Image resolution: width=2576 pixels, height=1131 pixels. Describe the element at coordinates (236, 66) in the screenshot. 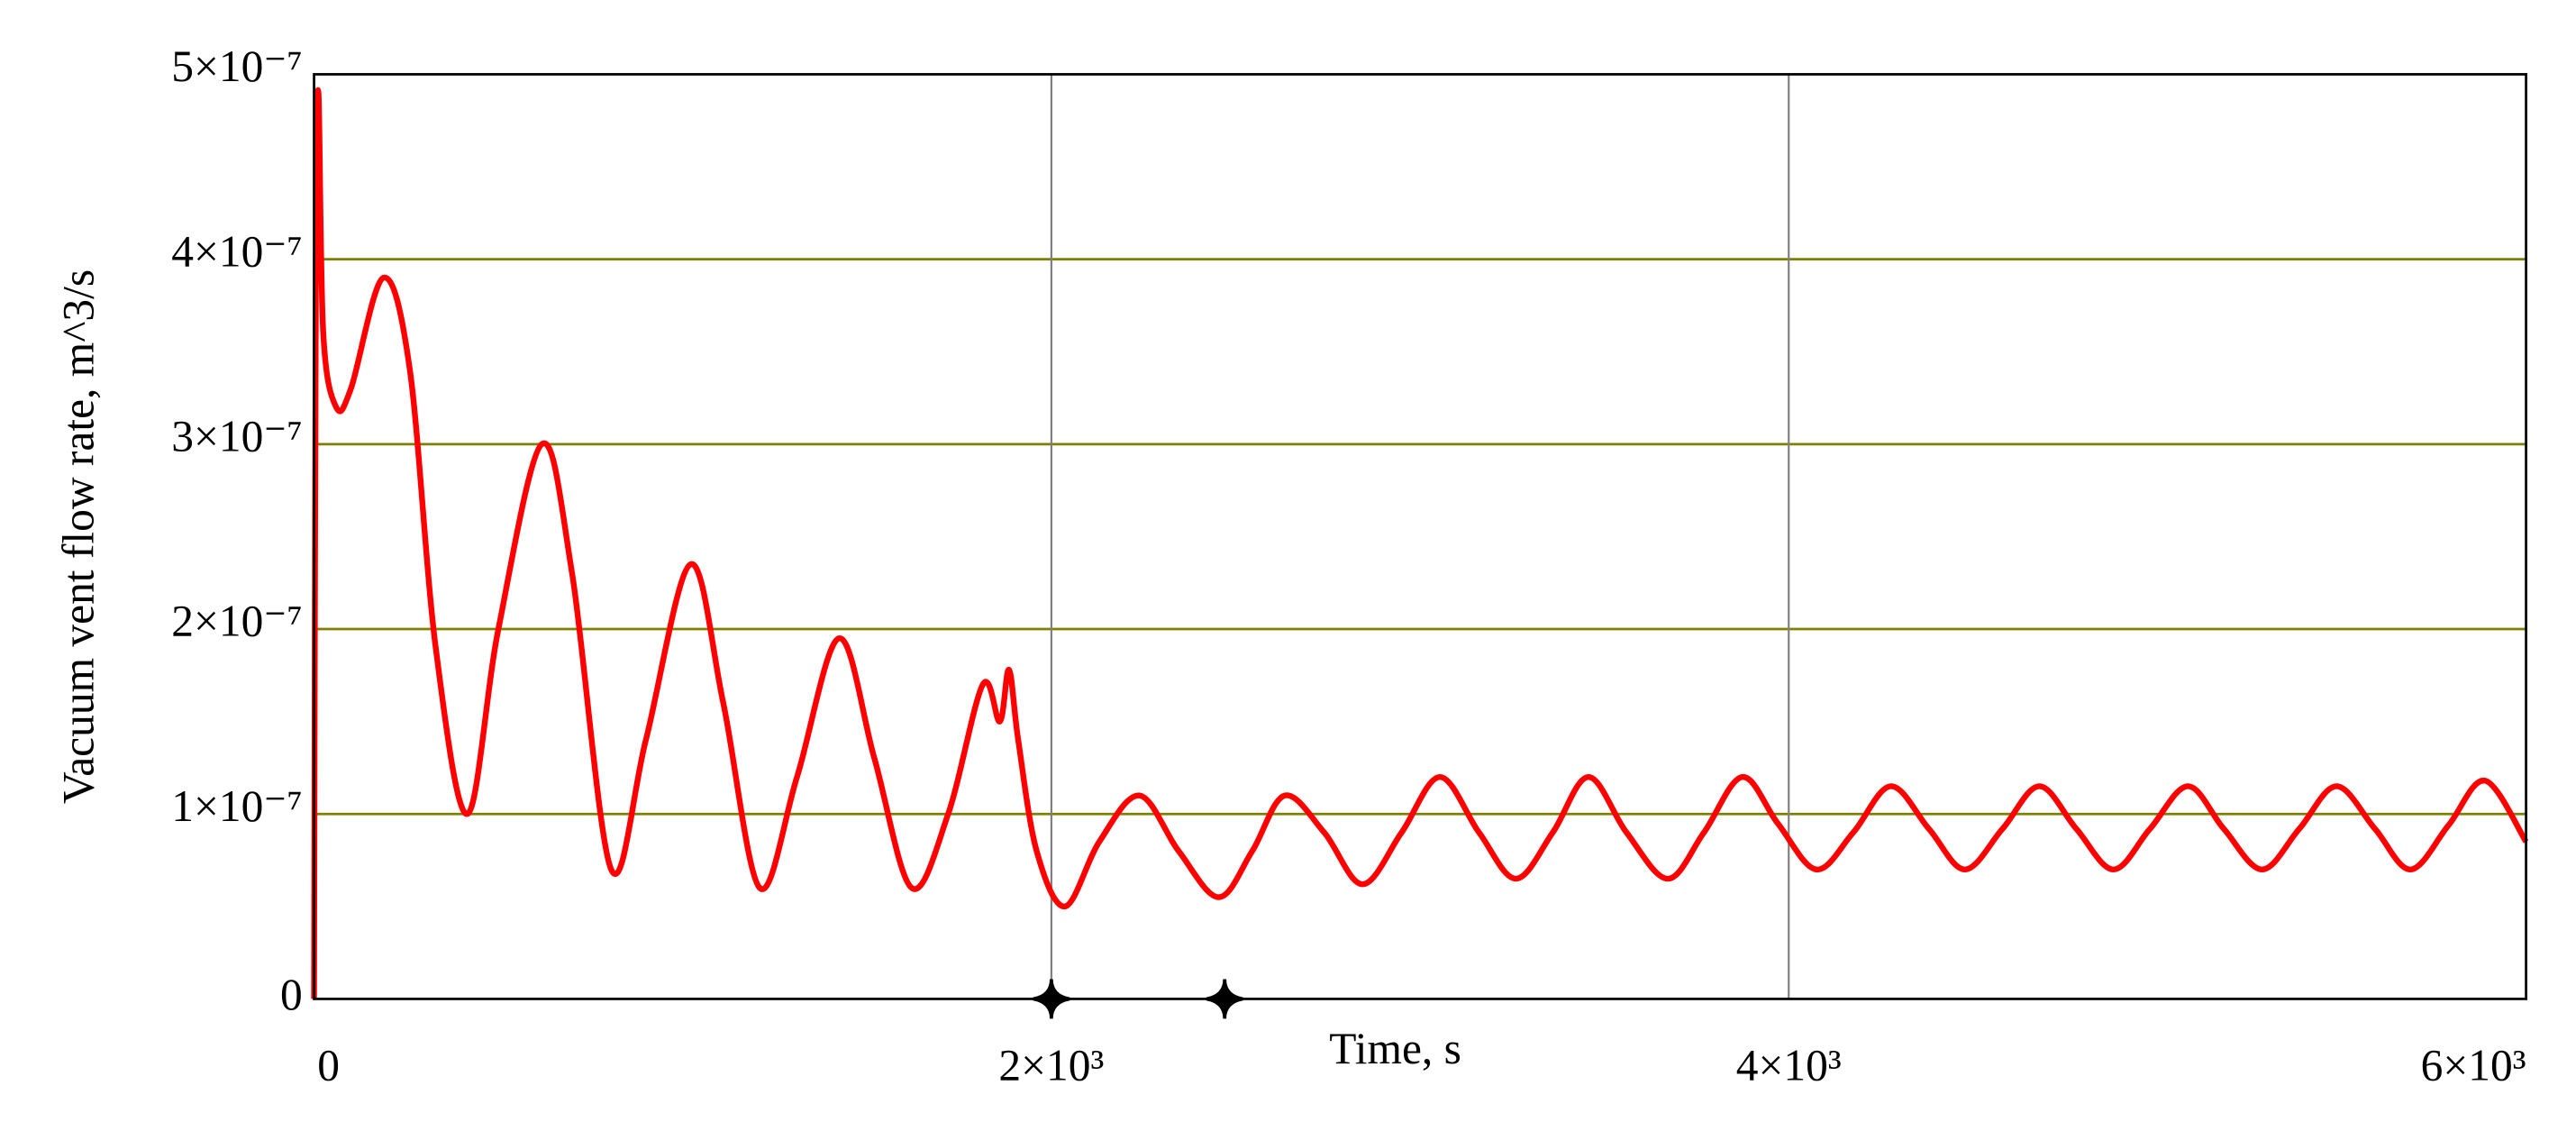

I see `y-tick-label: 5×10⁻⁷` at that location.